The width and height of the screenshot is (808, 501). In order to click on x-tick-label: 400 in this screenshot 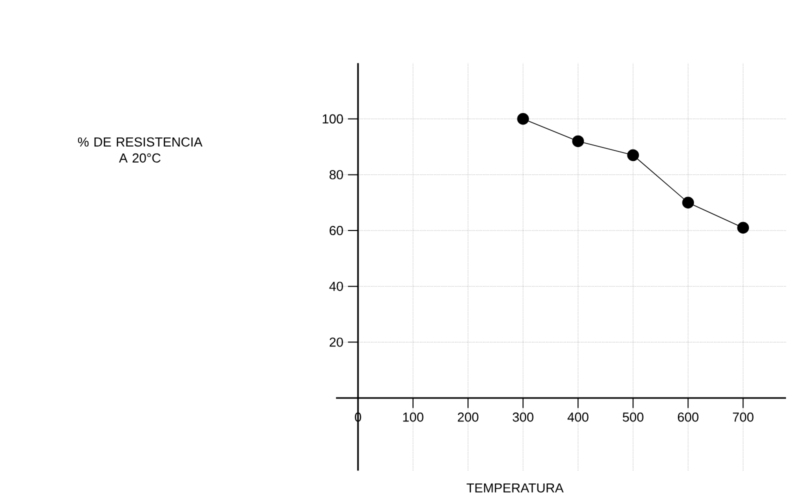, I will do `click(578, 417)`.